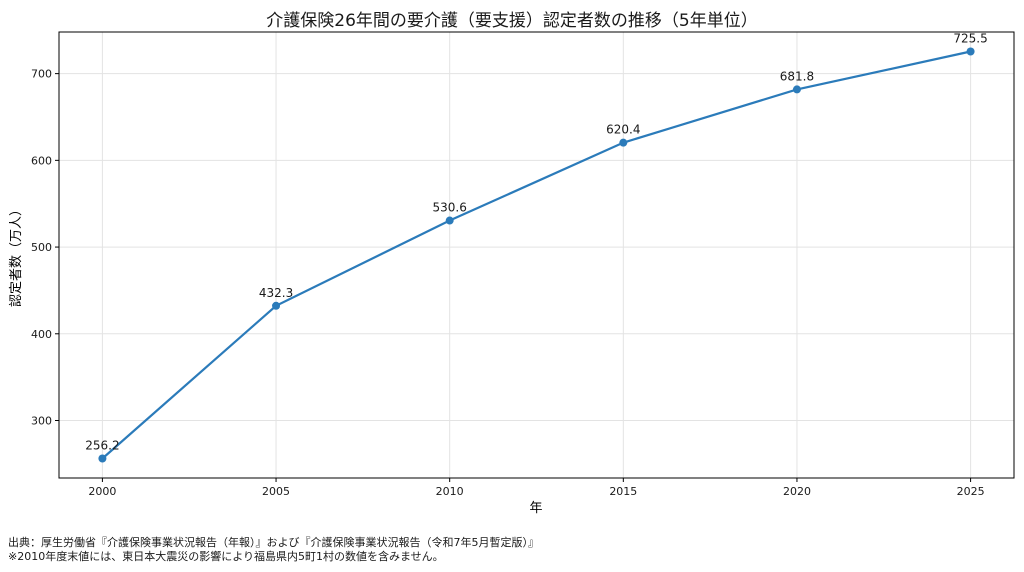 This screenshot has height=572, width=1024. I want to click on data-label: 530.6, so click(450, 208).